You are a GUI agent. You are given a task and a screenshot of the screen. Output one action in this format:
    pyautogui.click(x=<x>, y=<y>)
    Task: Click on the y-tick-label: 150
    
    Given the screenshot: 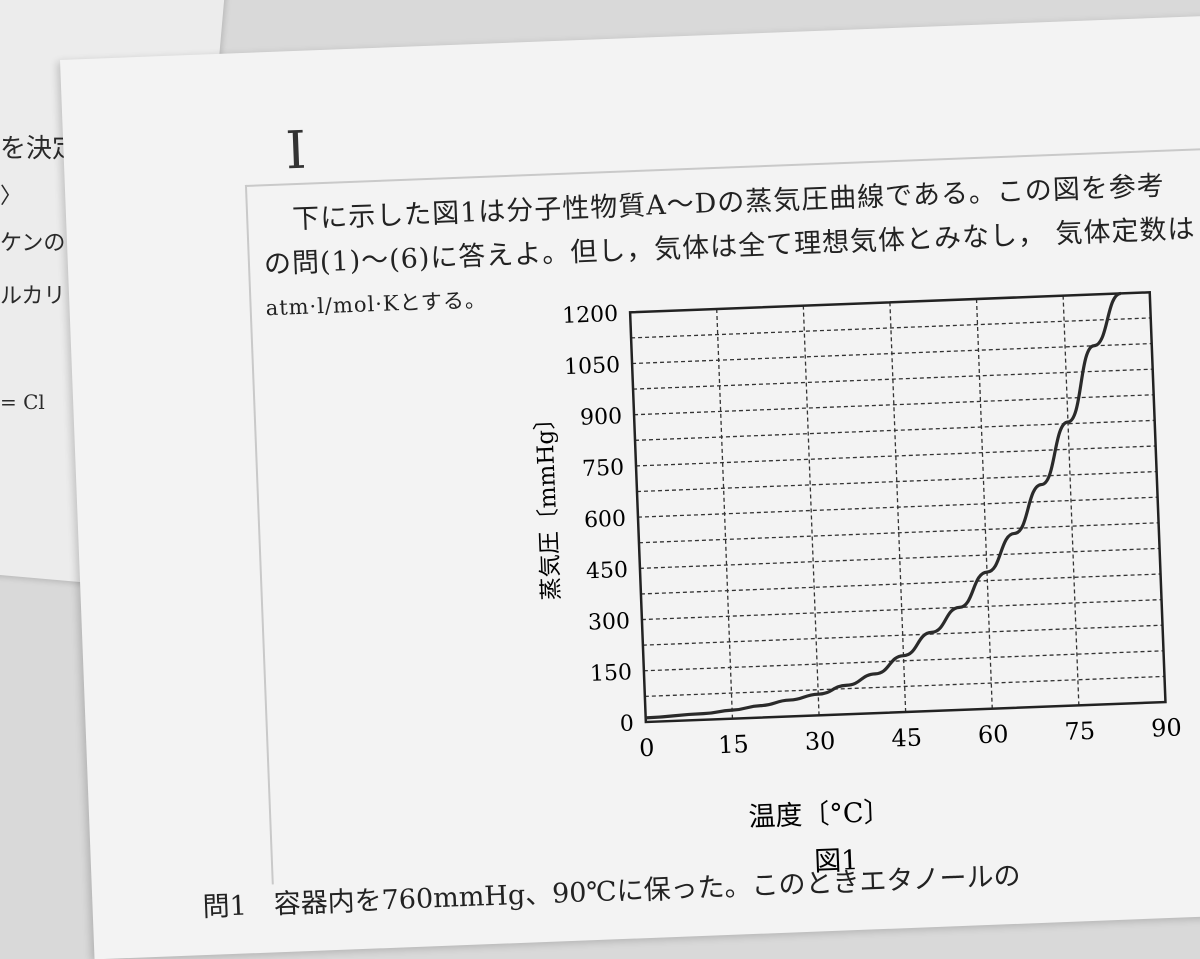 What is the action you would take?
    pyautogui.click(x=610, y=673)
    